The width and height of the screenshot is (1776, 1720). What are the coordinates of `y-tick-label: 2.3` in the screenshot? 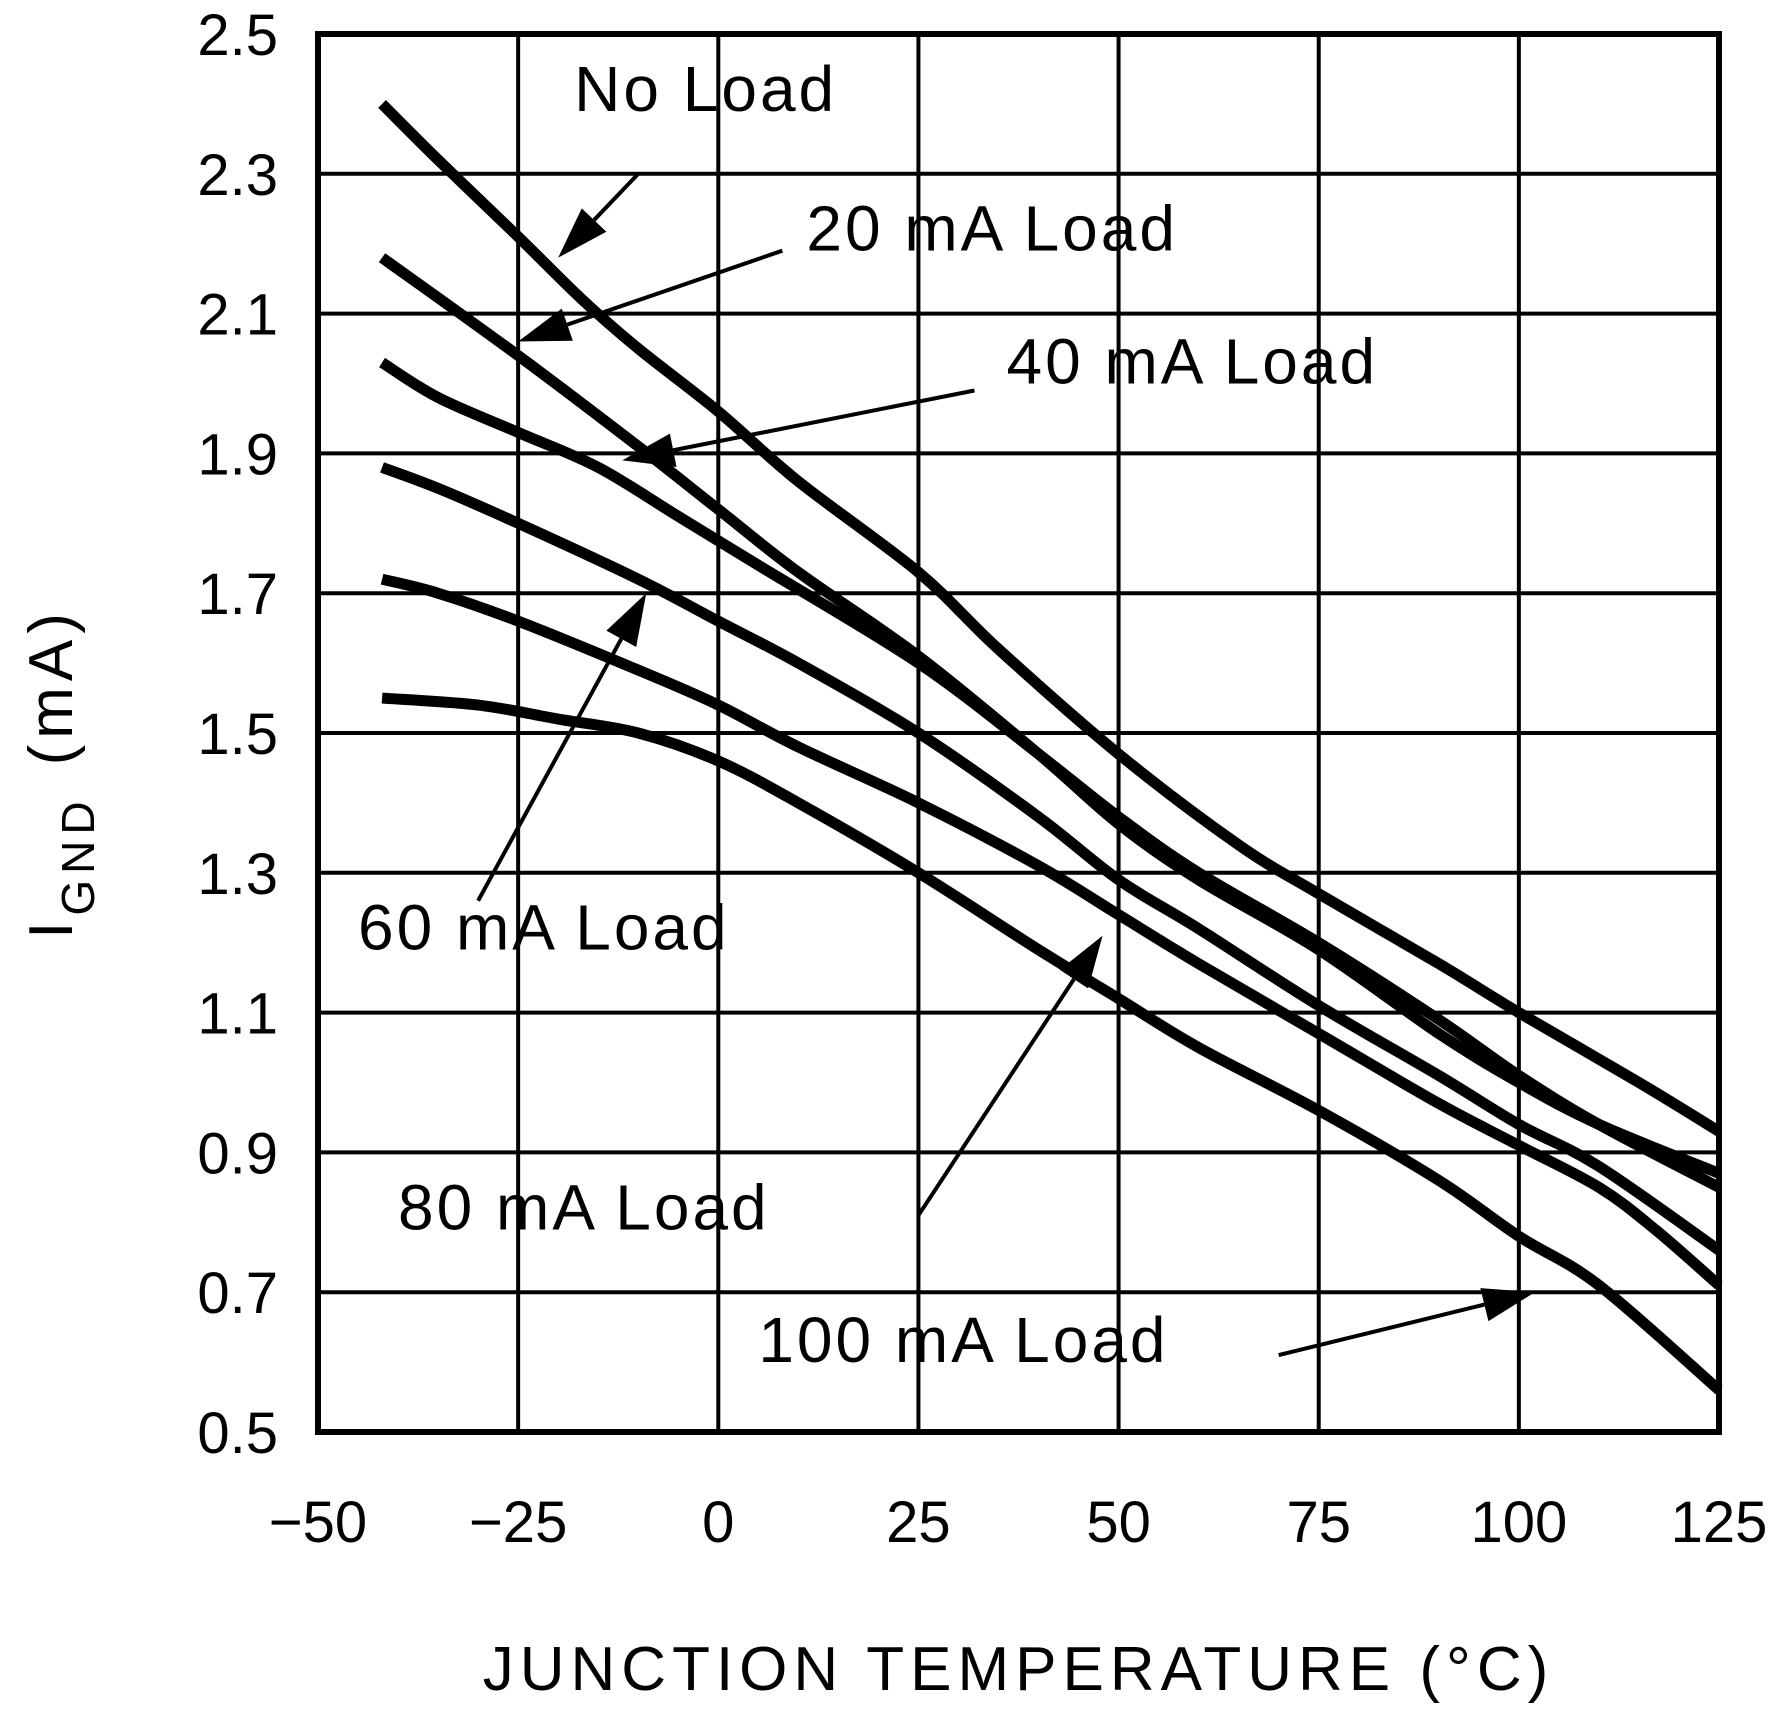 It's located at (237, 175).